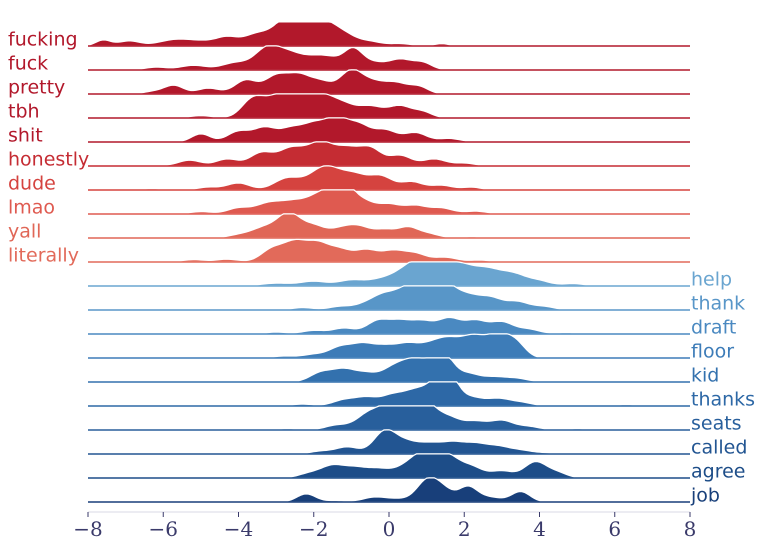  Describe the element at coordinates (24, 112) in the screenshot. I see `series-label: tbh` at that location.